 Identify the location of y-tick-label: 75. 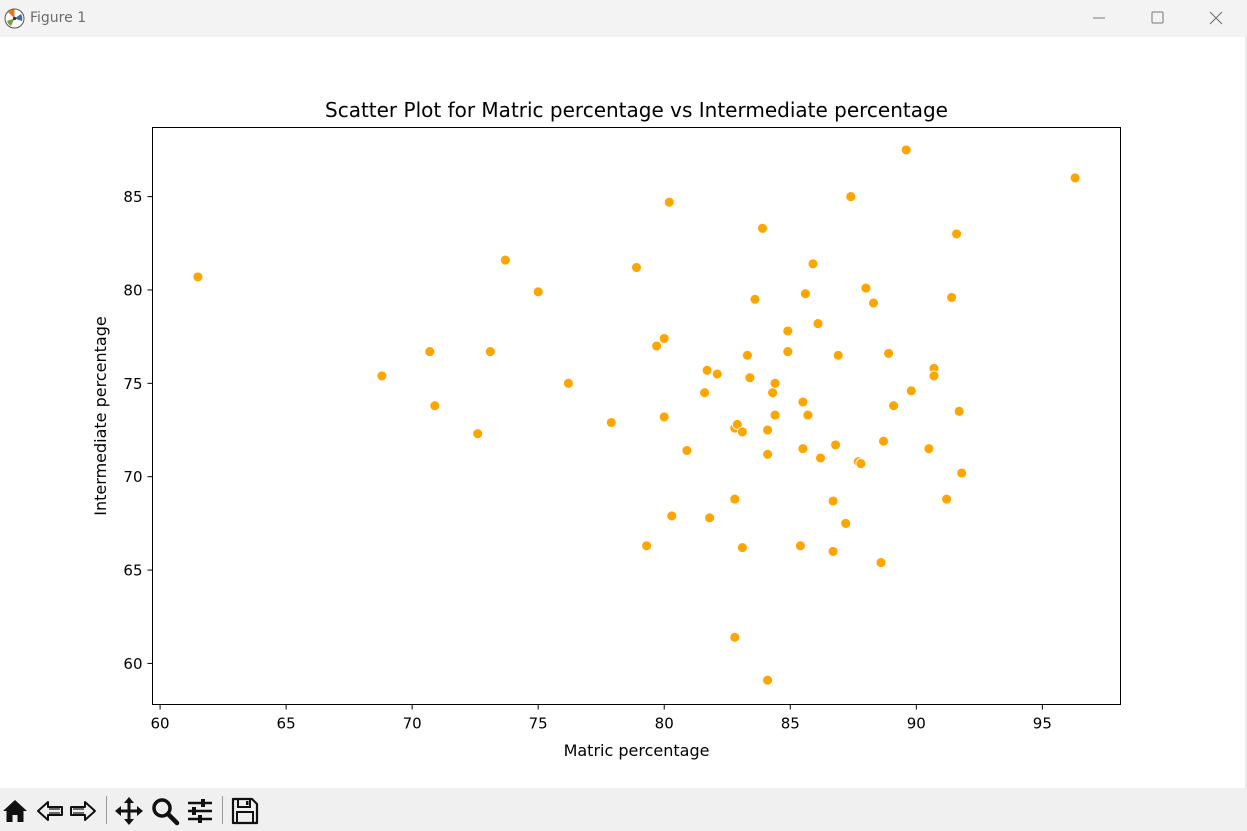
(132, 384).